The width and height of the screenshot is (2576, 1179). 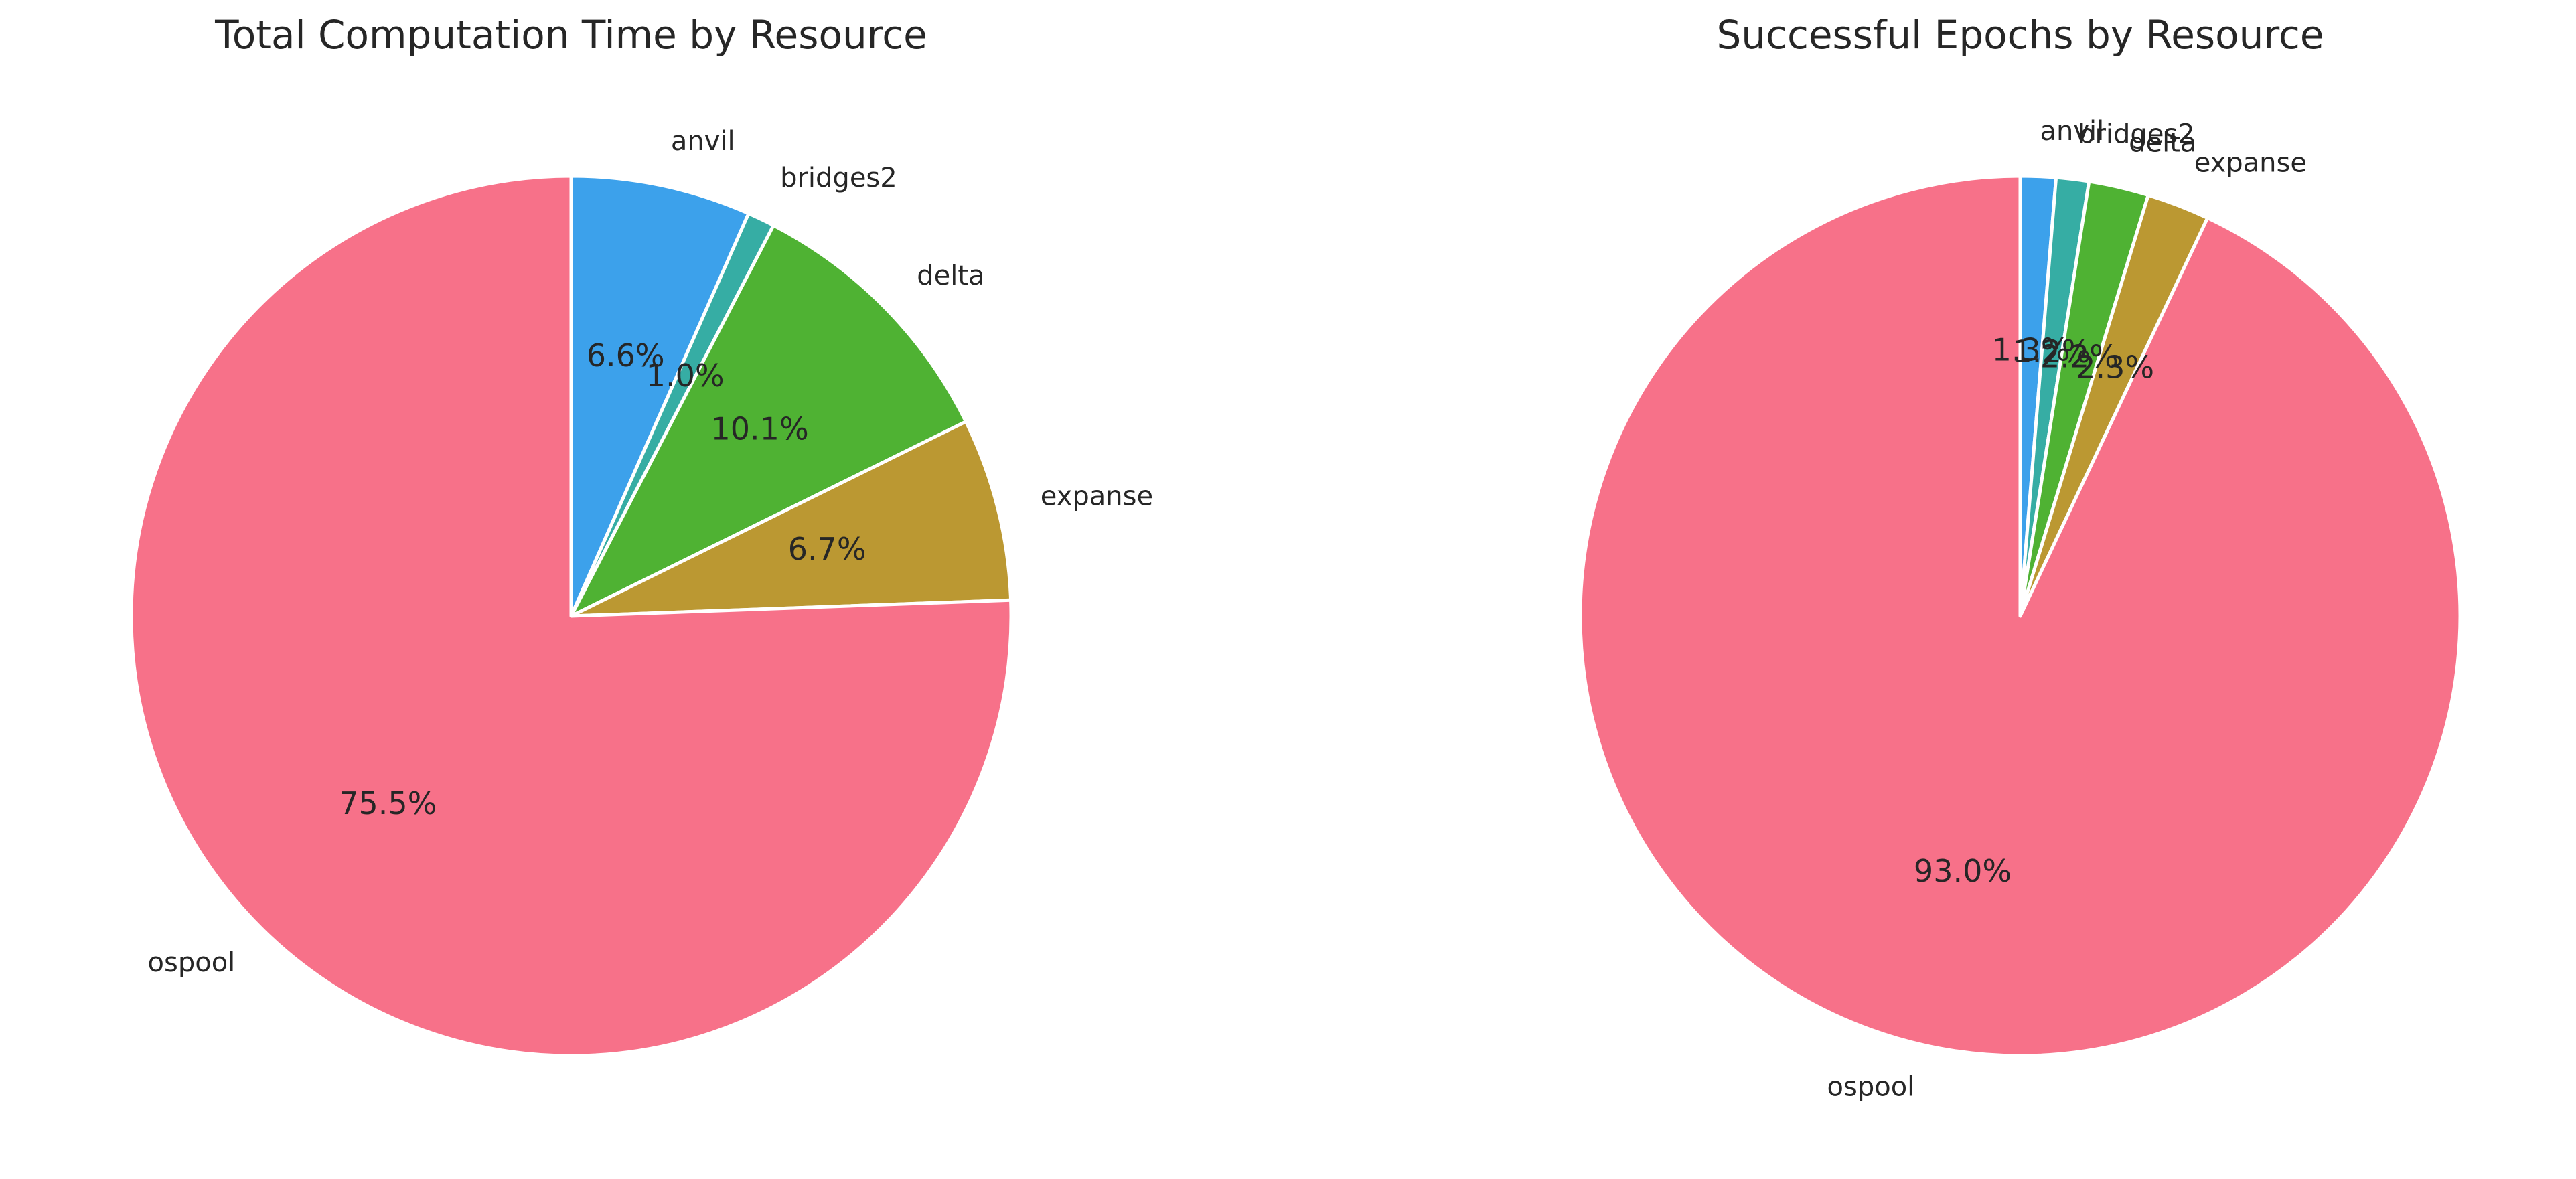 I want to click on pct-label-bridges2: 1.0%, so click(x=686, y=376).